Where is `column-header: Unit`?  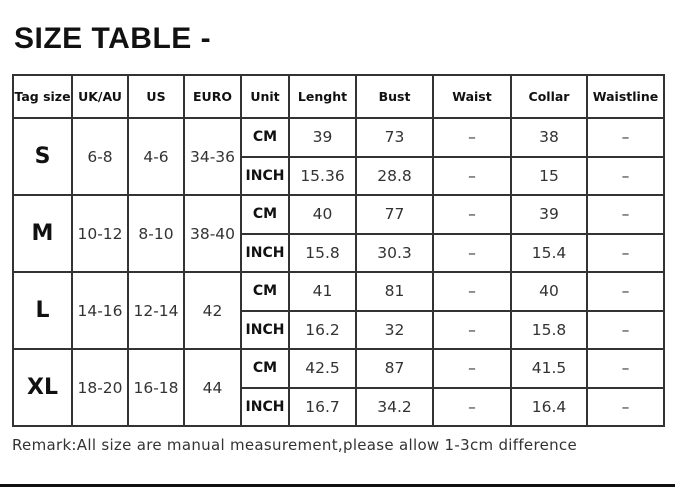 column-header: Unit is located at coordinates (265, 96).